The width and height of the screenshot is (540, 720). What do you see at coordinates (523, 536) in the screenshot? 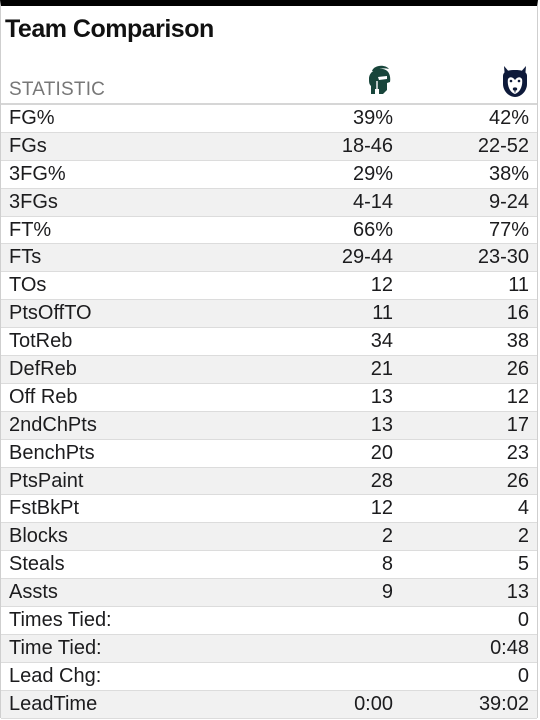
I see `team2-value: 2` at bounding box center [523, 536].